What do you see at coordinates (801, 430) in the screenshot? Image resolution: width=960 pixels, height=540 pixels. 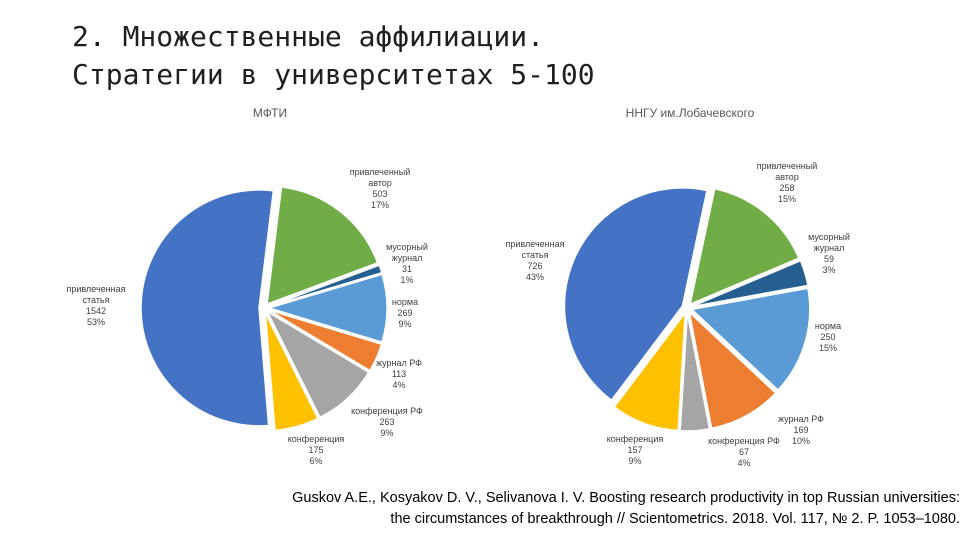 I see `slice-label: журнал РФ 169 10%` at bounding box center [801, 430].